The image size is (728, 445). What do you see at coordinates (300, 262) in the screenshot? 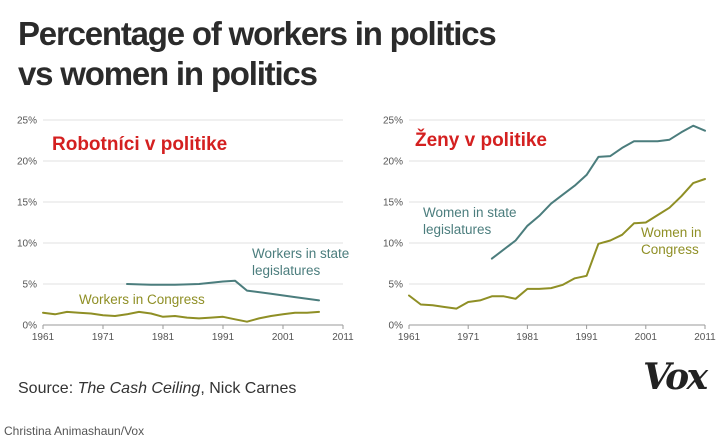
I see `series-label: Workers in state legislatures` at bounding box center [300, 262].